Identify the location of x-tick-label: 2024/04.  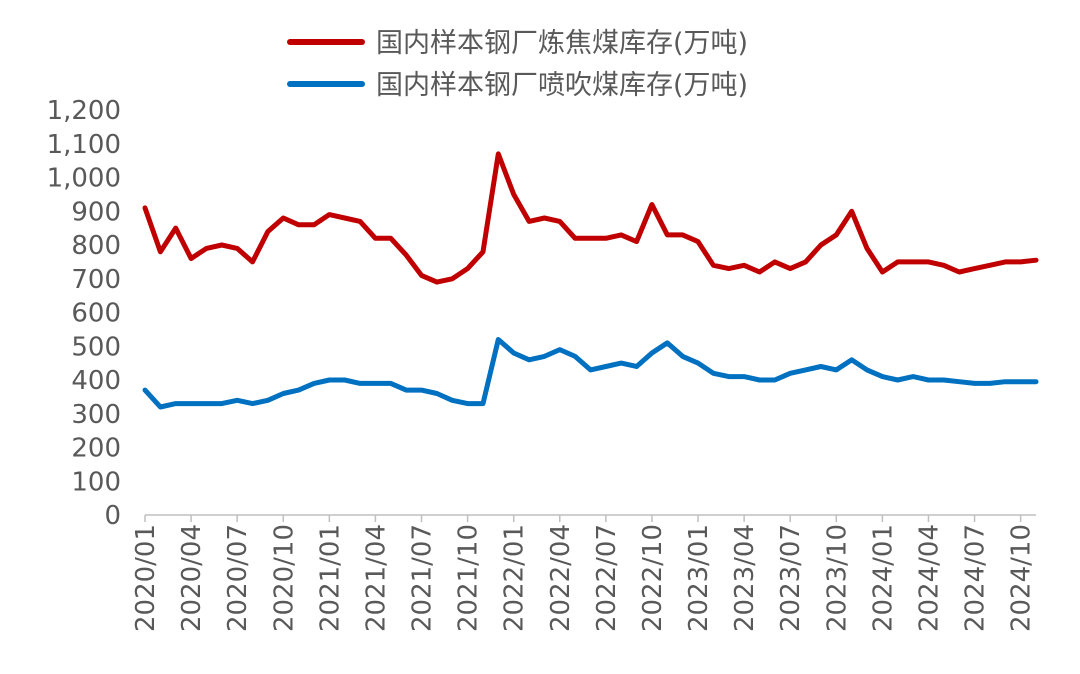
(929, 578).